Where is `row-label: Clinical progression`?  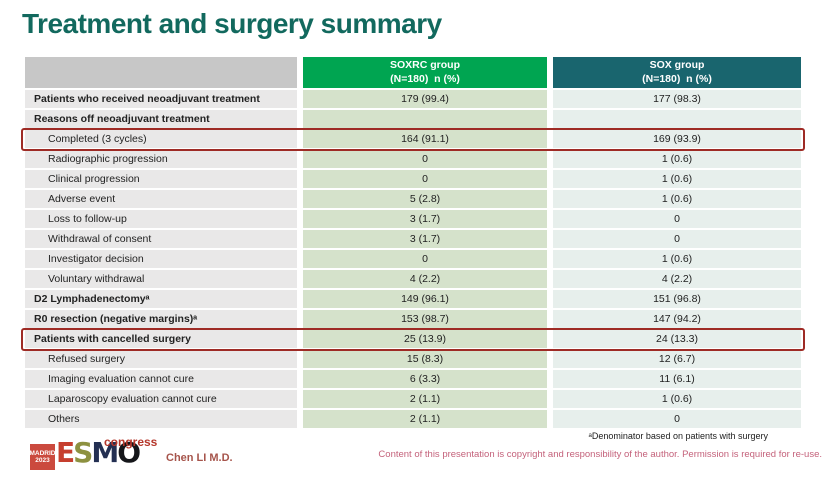 row-label: Clinical progression is located at coordinates (161, 179).